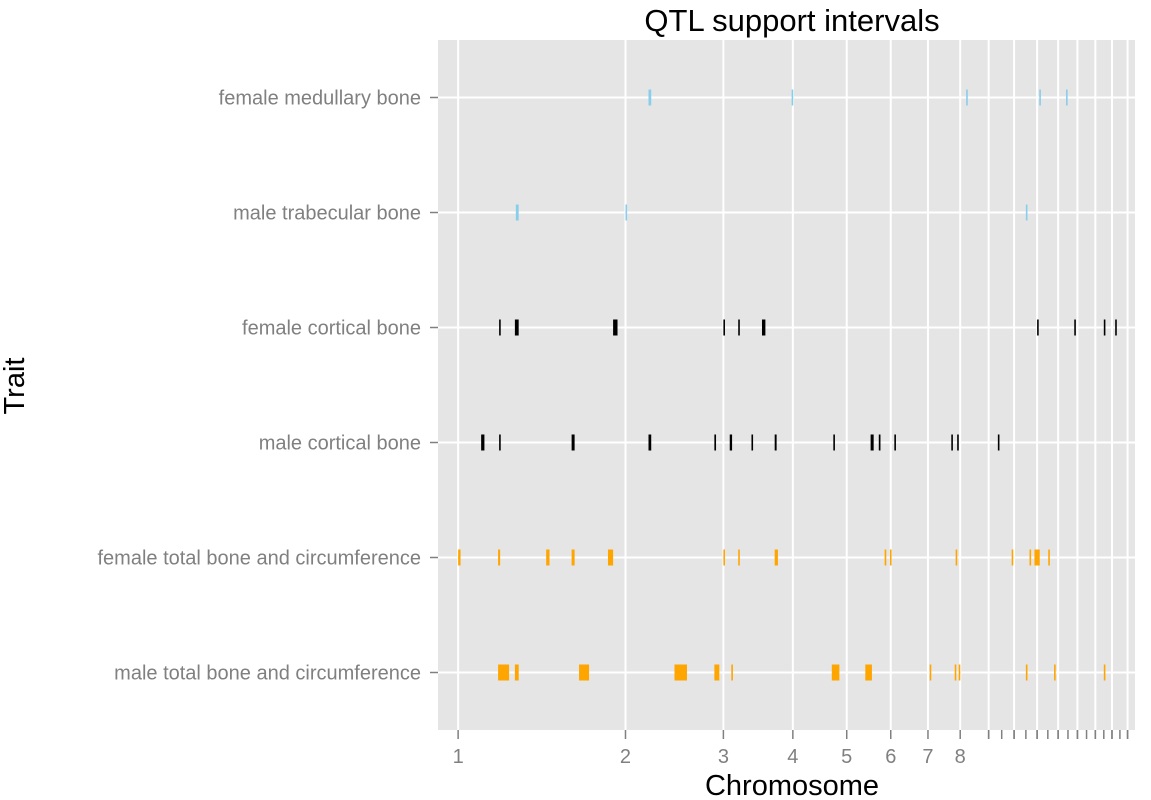 The image size is (1151, 800). I want to click on y-tick-label: female medullary bone, so click(320, 99).